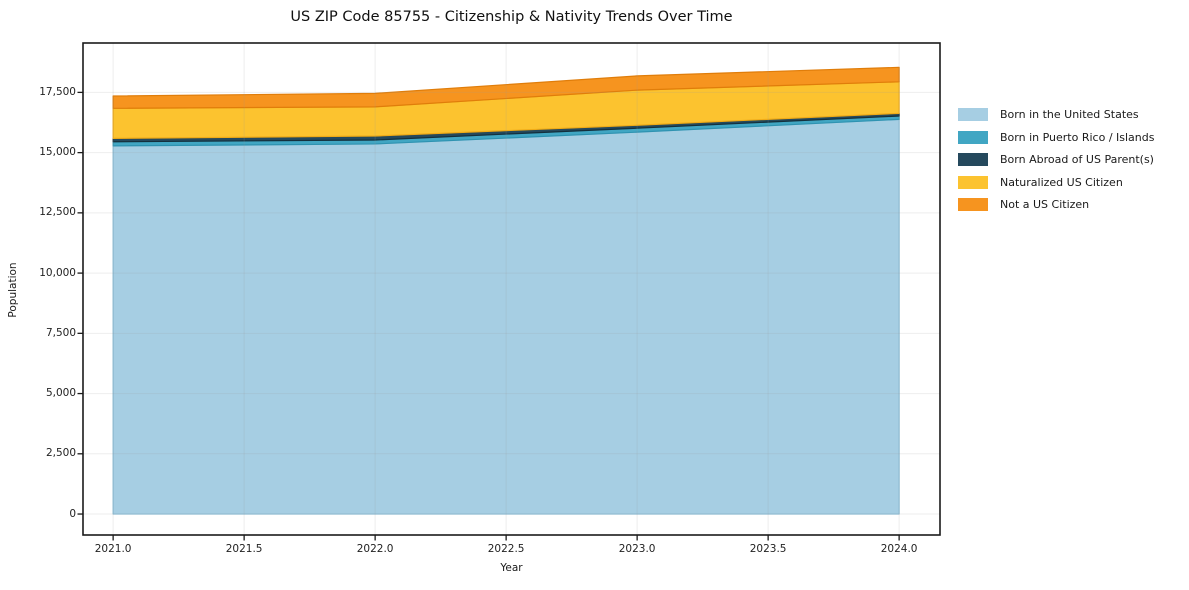 The height and width of the screenshot is (590, 1189). I want to click on legend-label: Not a US Citizen, so click(1045, 204).